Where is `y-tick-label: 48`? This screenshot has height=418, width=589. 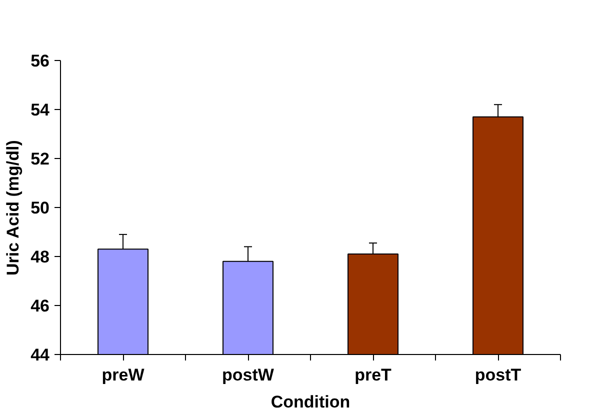 y-tick-label: 48 is located at coordinates (40, 257).